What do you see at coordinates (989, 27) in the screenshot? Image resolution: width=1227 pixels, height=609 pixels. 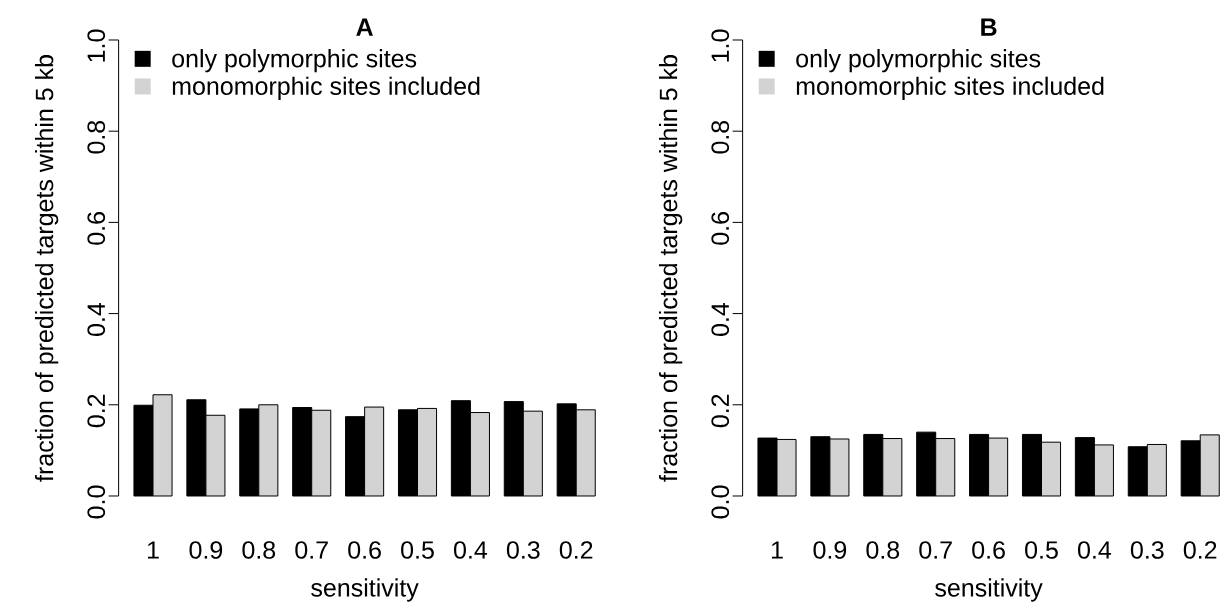 I see `chart-title: B` at bounding box center [989, 27].